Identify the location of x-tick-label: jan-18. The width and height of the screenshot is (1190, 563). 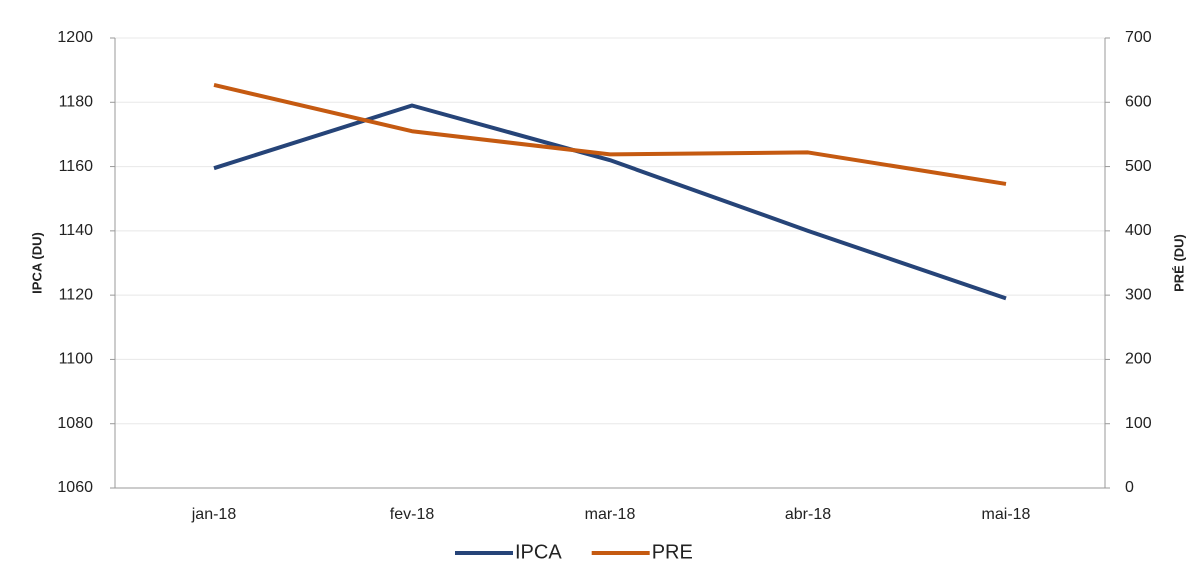
(214, 514).